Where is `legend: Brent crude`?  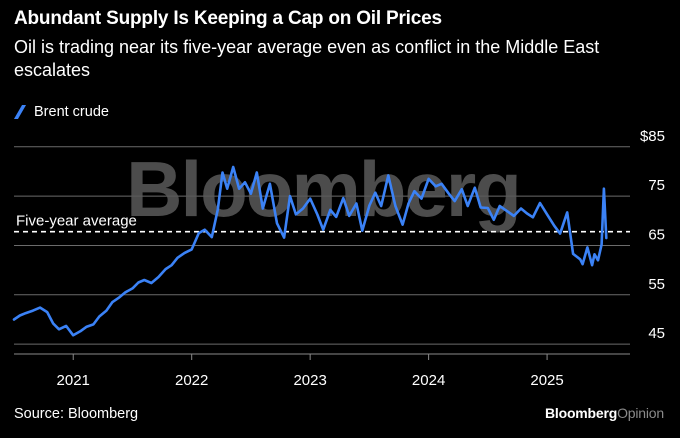 legend: Brent crude is located at coordinates (61, 112).